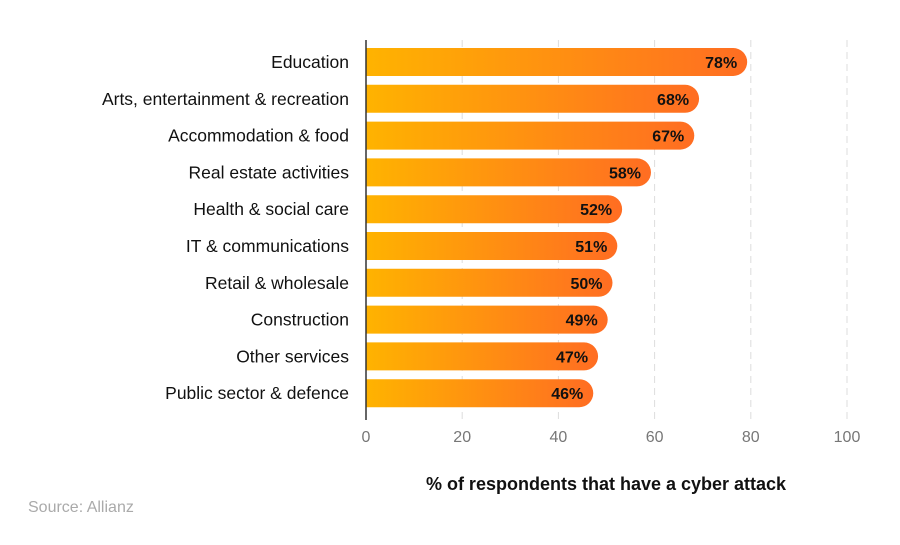 The height and width of the screenshot is (545, 900). What do you see at coordinates (751, 437) in the screenshot?
I see `x-tick-label: 80` at bounding box center [751, 437].